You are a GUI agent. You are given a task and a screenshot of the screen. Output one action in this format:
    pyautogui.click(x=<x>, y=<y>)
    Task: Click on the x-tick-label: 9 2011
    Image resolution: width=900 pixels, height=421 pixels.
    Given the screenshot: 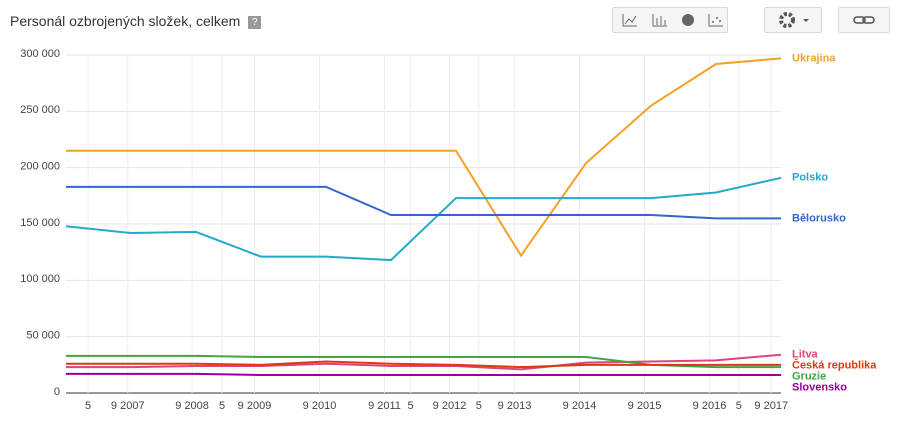 What is the action you would take?
    pyautogui.click(x=384, y=406)
    